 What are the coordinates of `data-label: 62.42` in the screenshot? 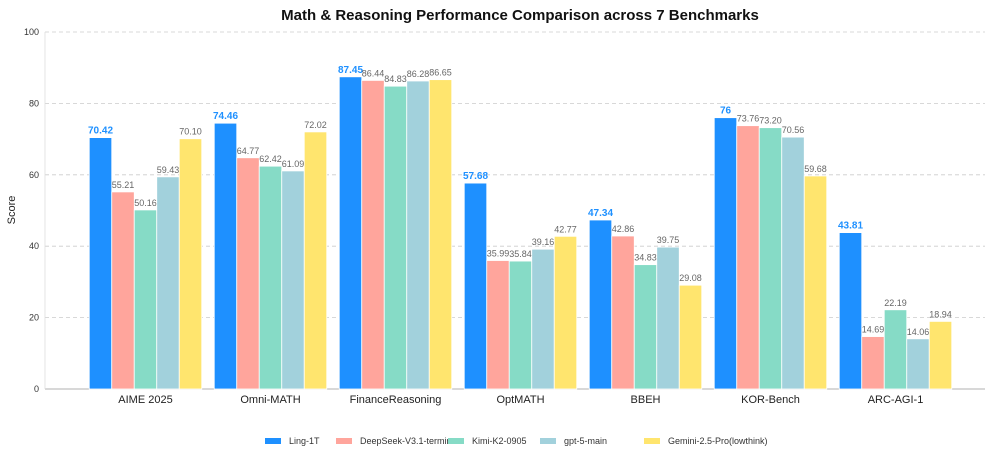 It's located at (270, 159).